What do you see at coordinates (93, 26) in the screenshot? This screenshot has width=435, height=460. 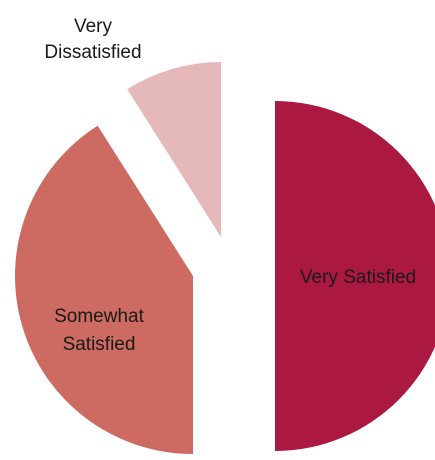 I see `slice-label-line: Very` at bounding box center [93, 26].